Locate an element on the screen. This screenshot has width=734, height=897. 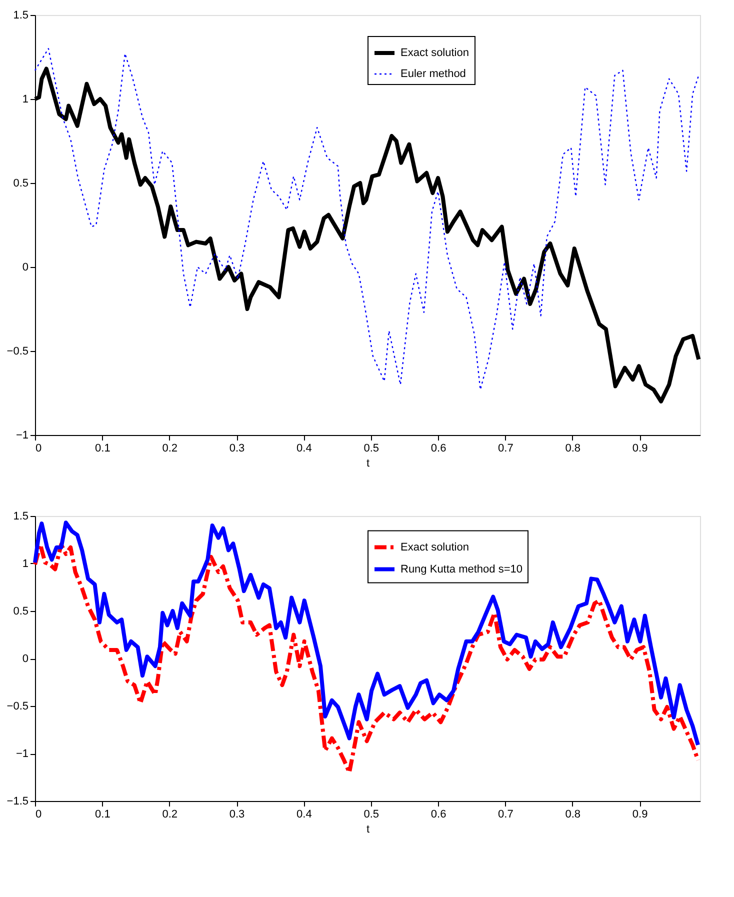
legend-label: Rung Kutta method s=10 is located at coordinates (461, 569).